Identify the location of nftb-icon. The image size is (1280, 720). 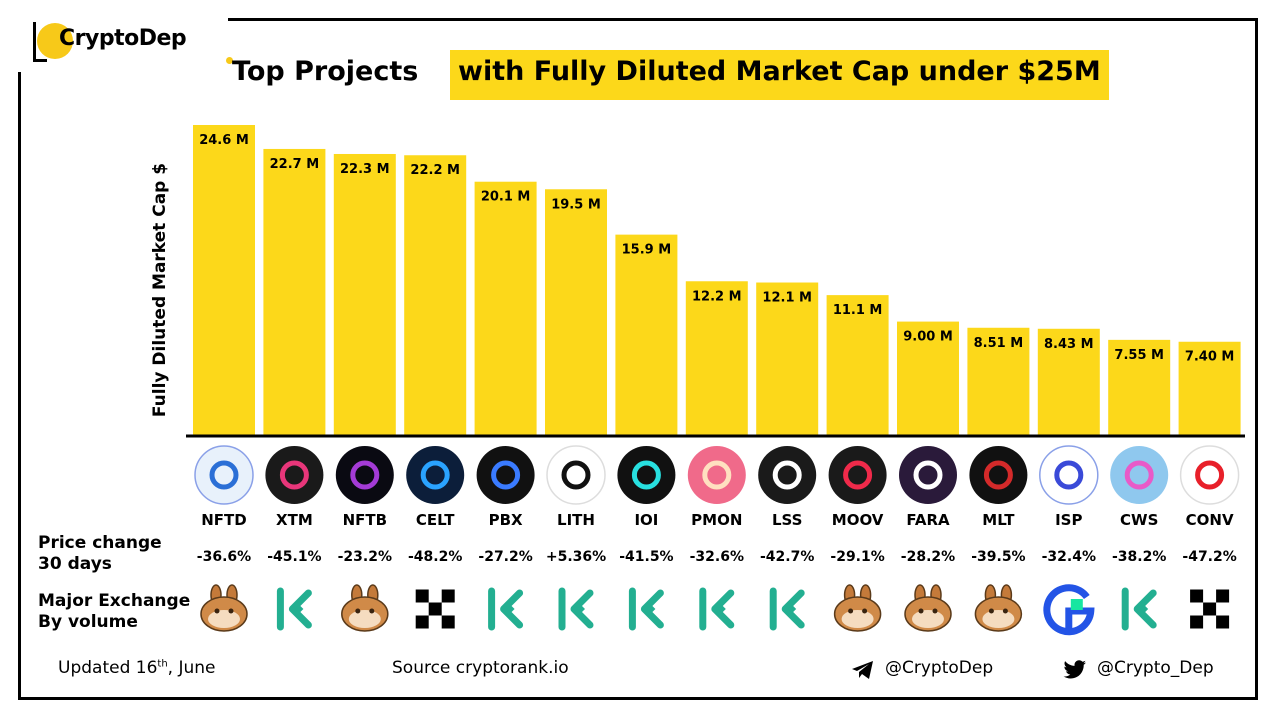
(364, 475).